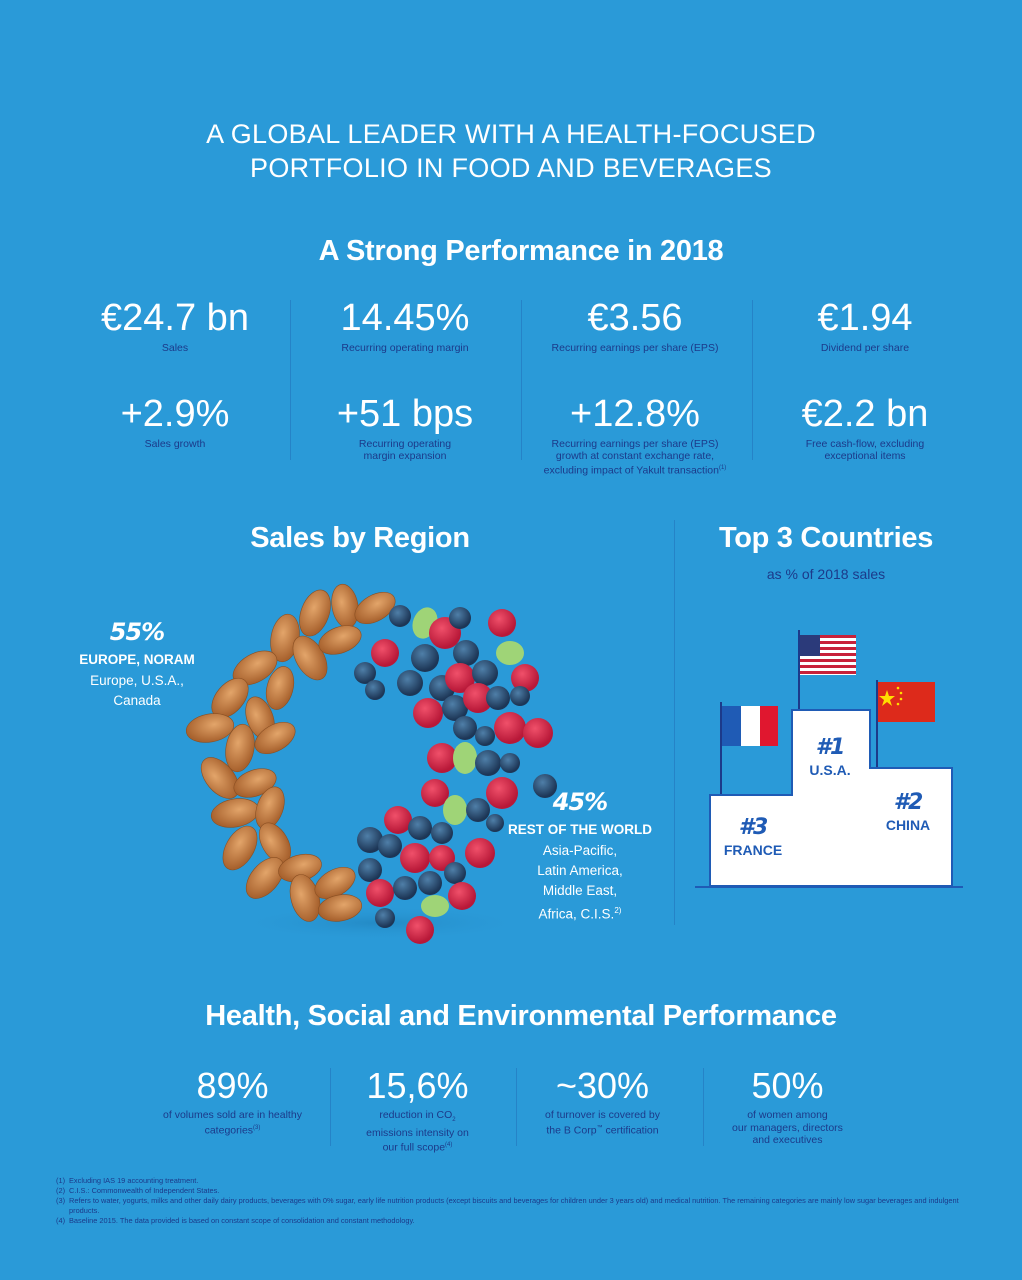 This screenshot has height=1280, width=1022. I want to click on almonds-berries-ring-image, so click(371, 763).